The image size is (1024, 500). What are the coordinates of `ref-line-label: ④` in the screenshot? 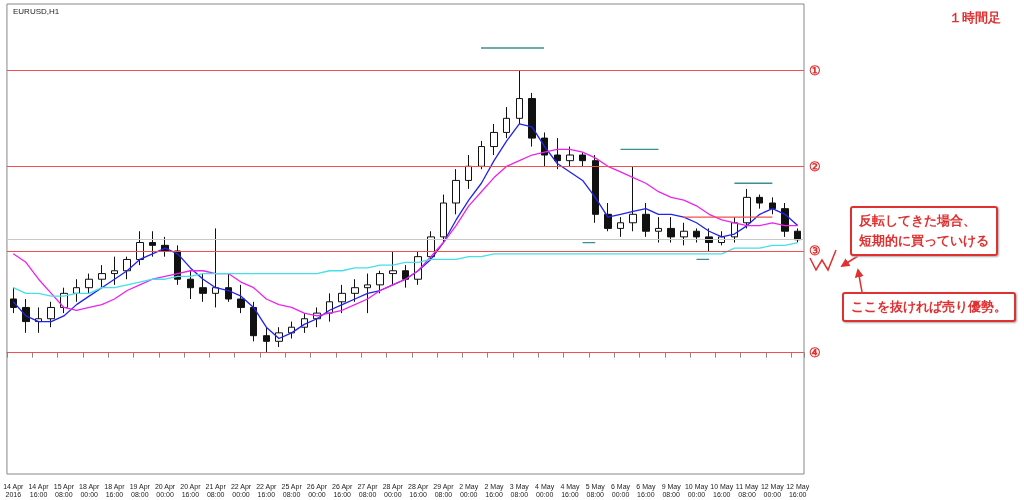 It's located at (815, 353).